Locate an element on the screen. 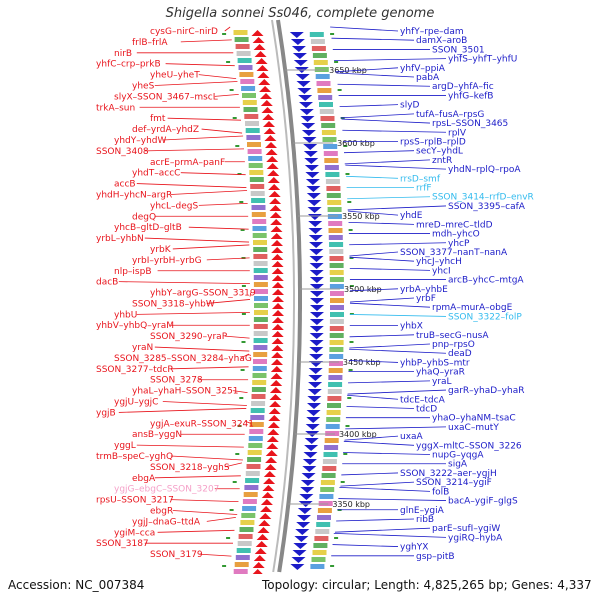 The width and height of the screenshot is (600, 600). gene-label-right: yggX–mltC–SSON_3226 is located at coordinates (469, 446).